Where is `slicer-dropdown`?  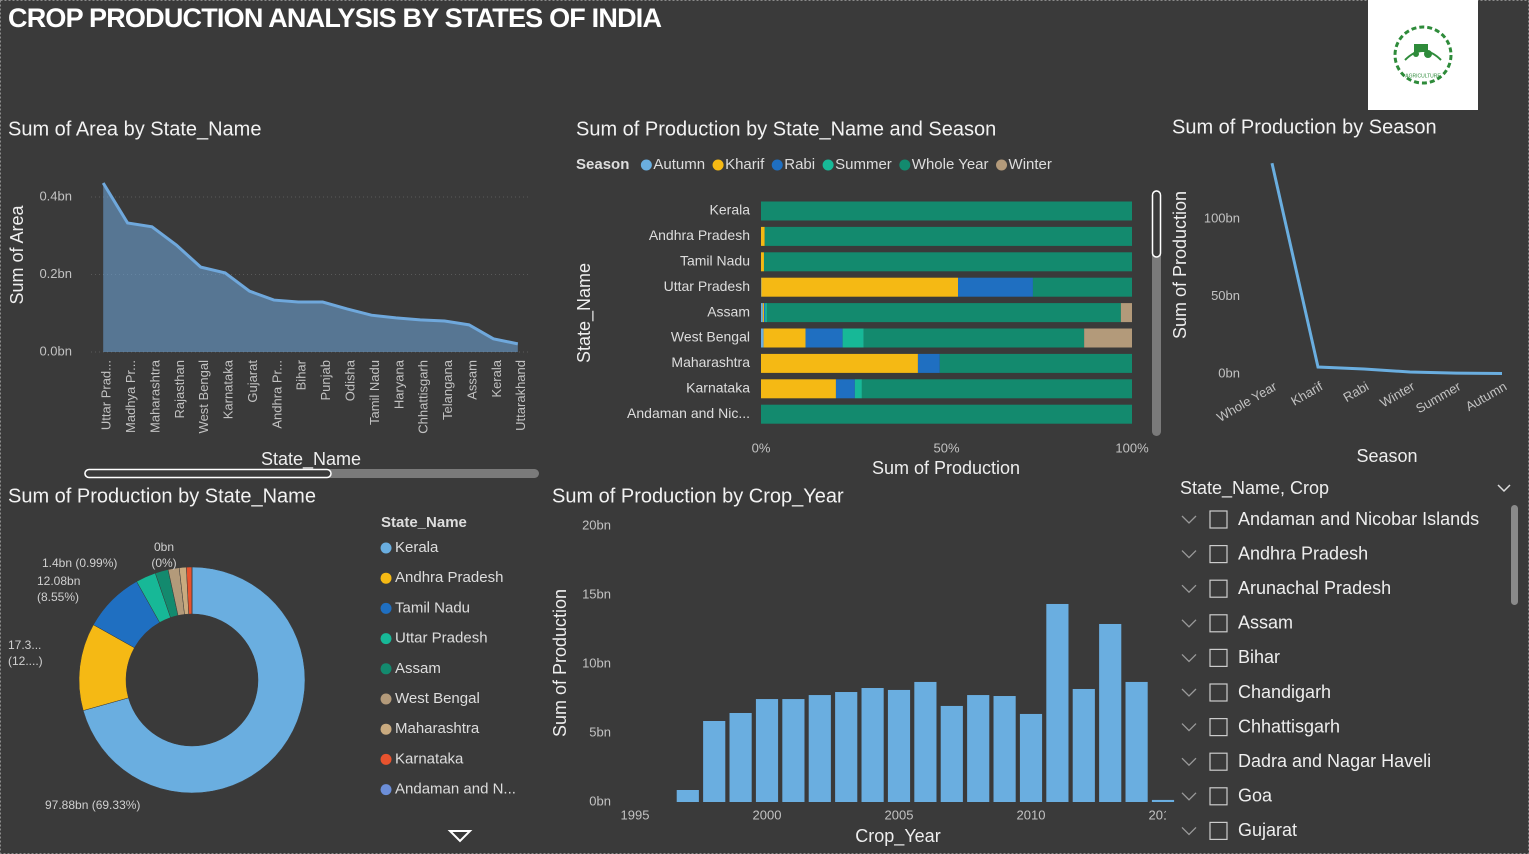
slicer-dropdown is located at coordinates (1504, 488).